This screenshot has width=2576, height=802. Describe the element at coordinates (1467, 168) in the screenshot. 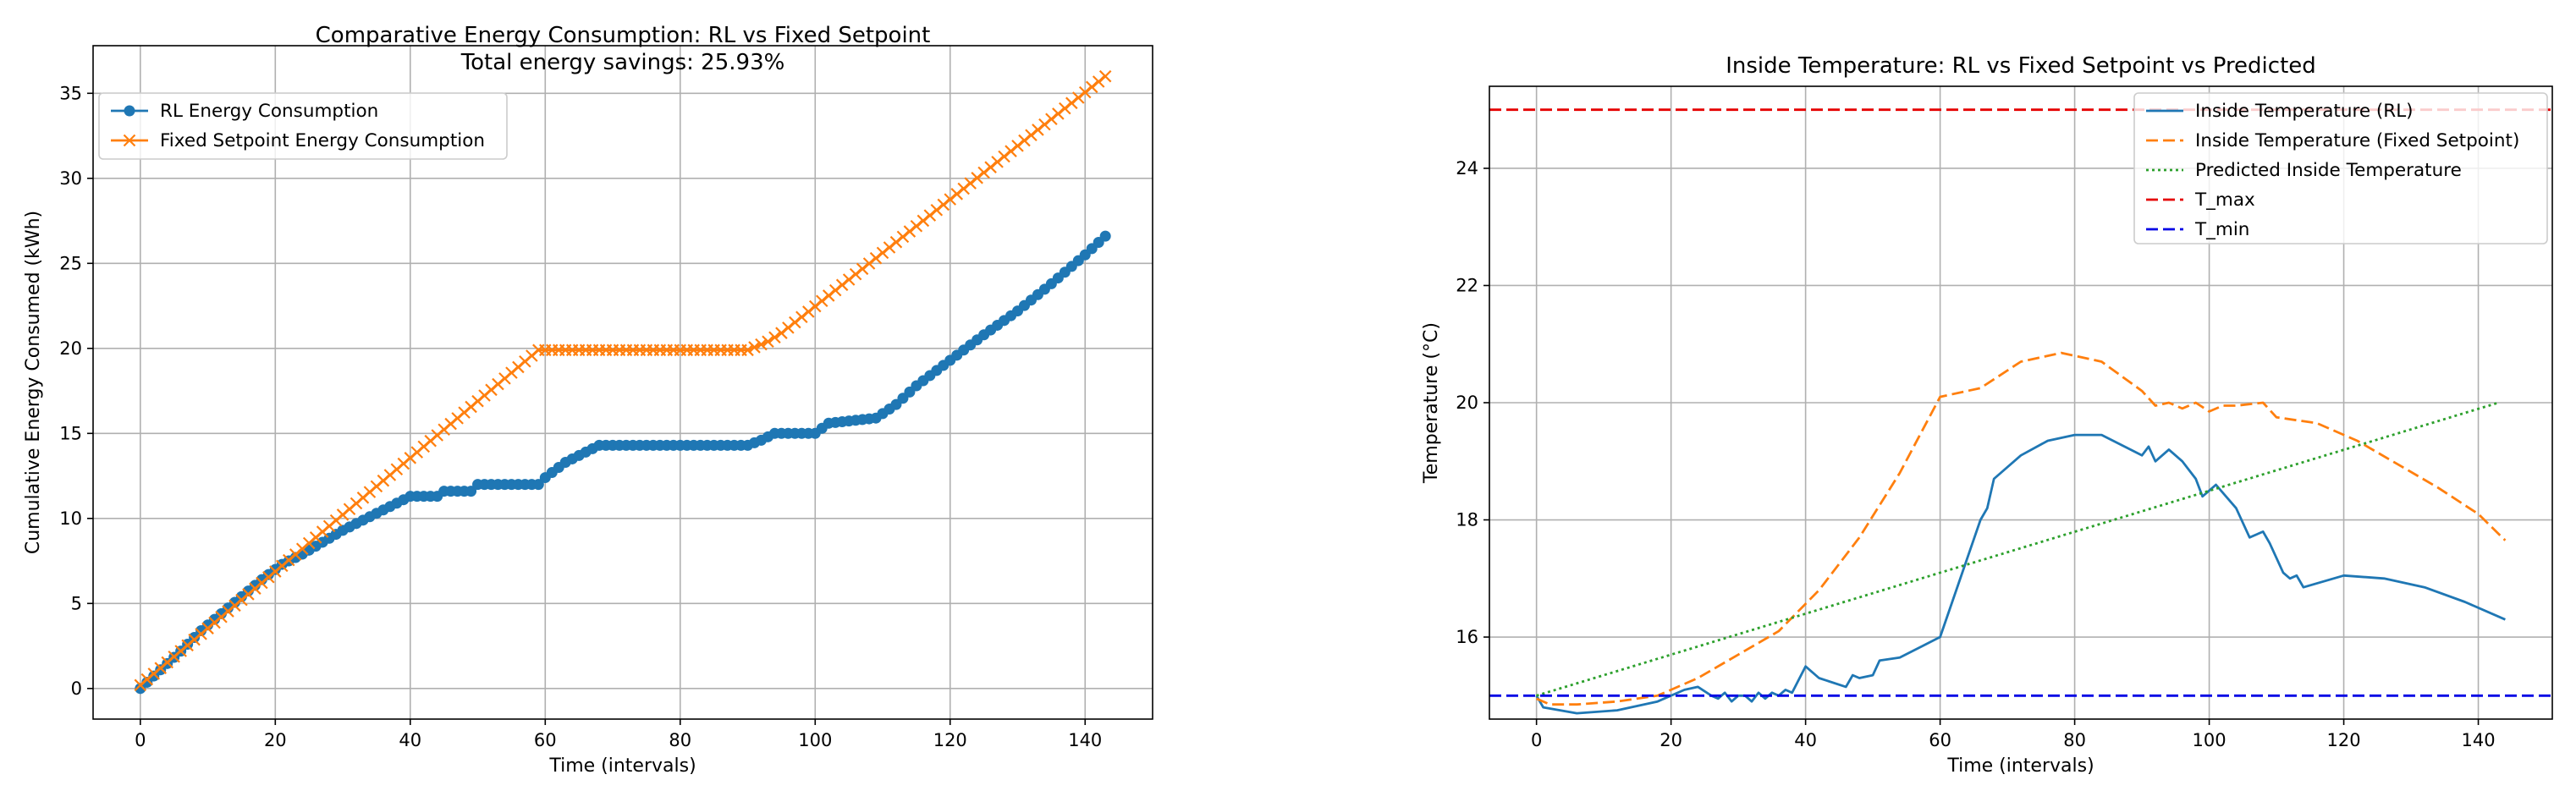

I see `chart1-y-tick-label: 24` at that location.